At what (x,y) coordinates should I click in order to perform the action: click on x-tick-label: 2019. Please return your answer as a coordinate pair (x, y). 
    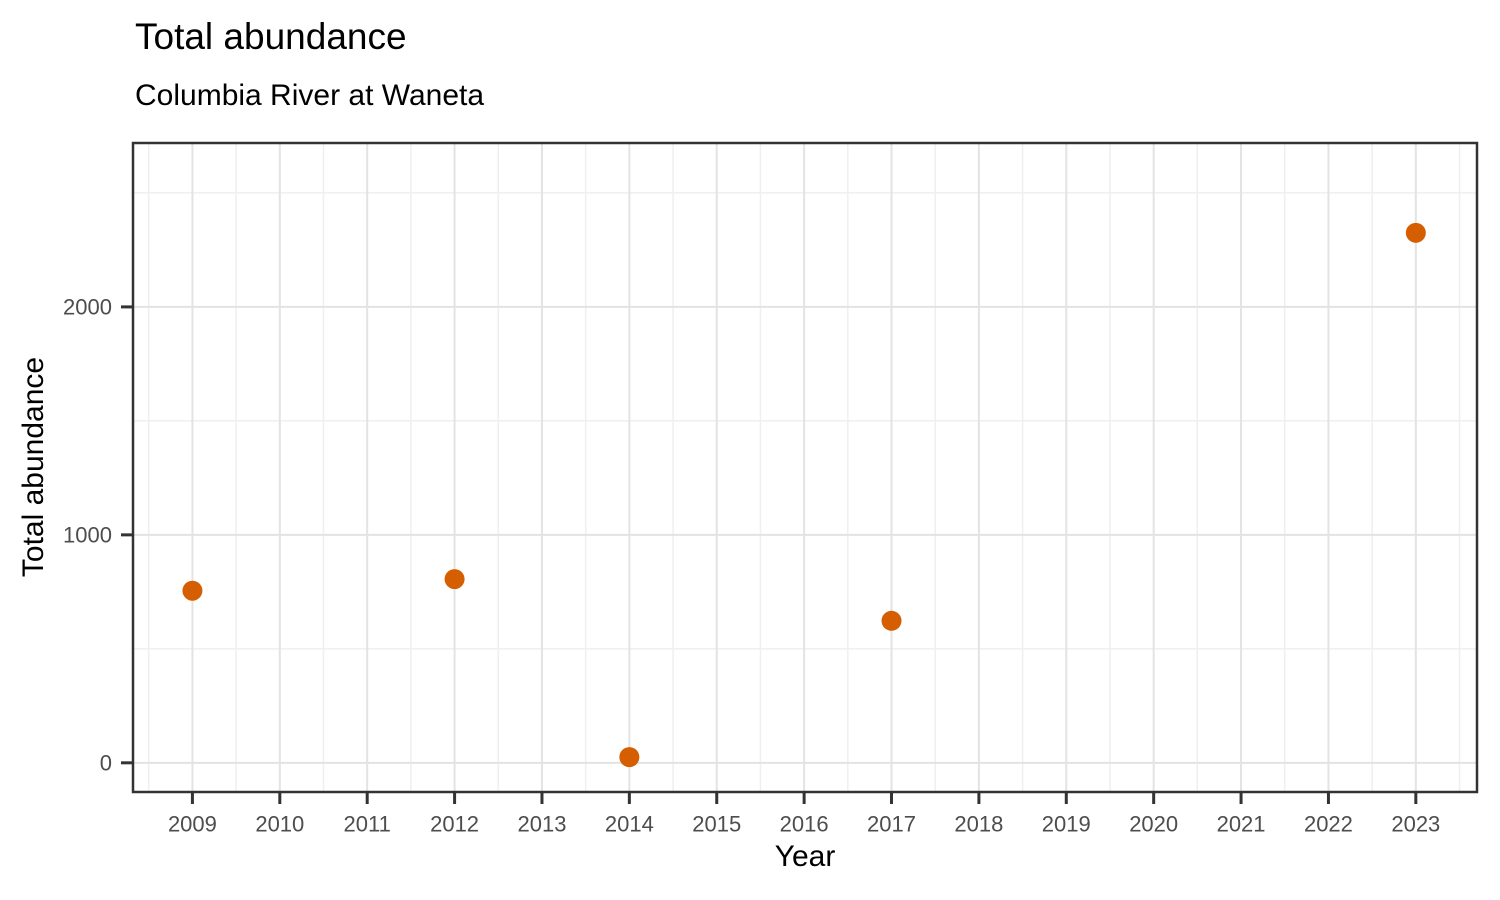
    Looking at the image, I should click on (1066, 824).